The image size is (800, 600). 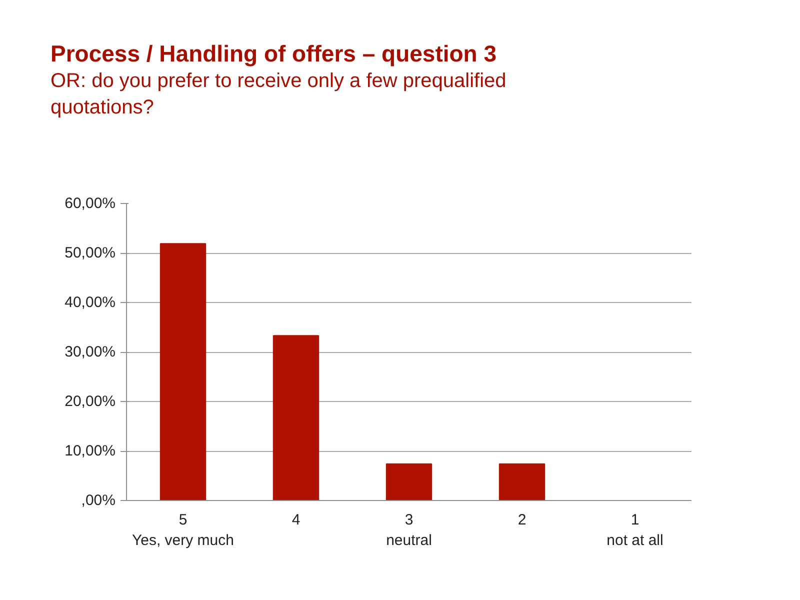 What do you see at coordinates (90, 302) in the screenshot?
I see `y-tick-label: 40,00%` at bounding box center [90, 302].